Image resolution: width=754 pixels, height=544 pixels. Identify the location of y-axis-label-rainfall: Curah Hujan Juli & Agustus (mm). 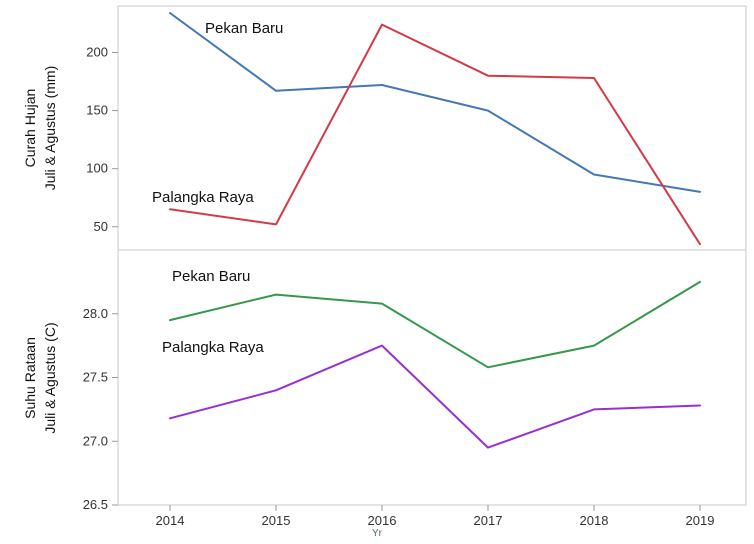
(40, 128).